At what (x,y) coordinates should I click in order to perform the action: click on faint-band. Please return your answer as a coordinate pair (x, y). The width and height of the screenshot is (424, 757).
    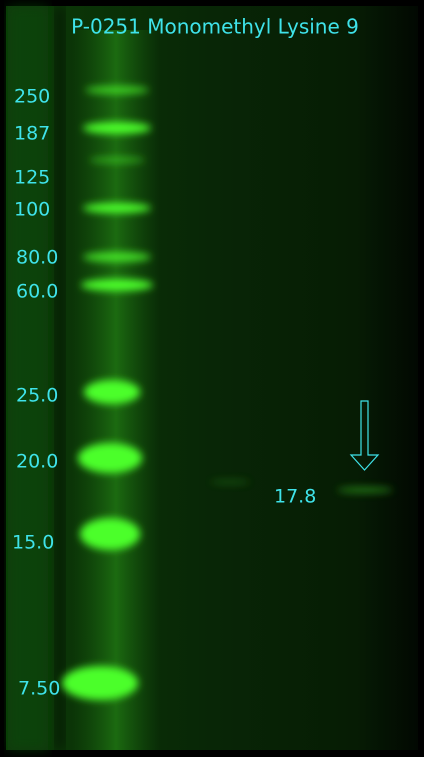
    Looking at the image, I should click on (230, 482).